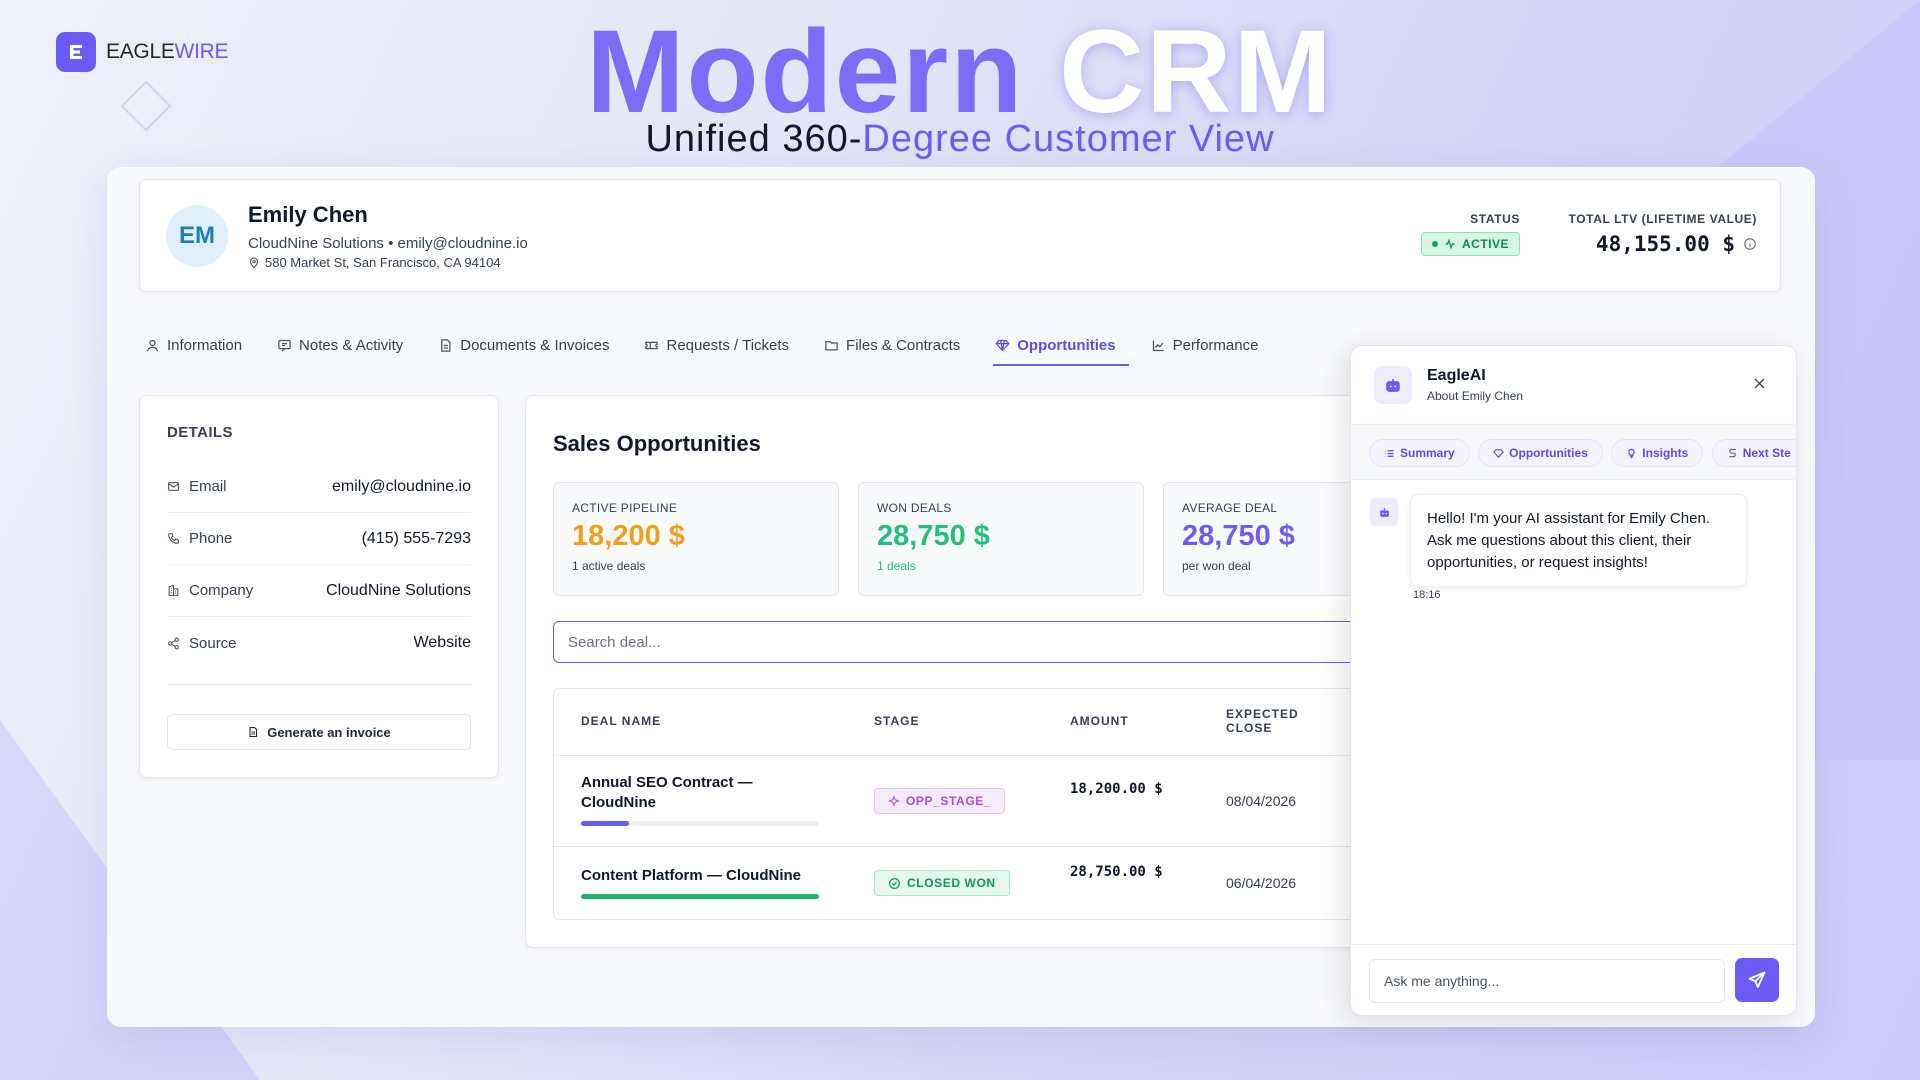 Image resolution: width=1920 pixels, height=1080 pixels. I want to click on detail-value-email: emily@cloudnine.io, so click(401, 486).